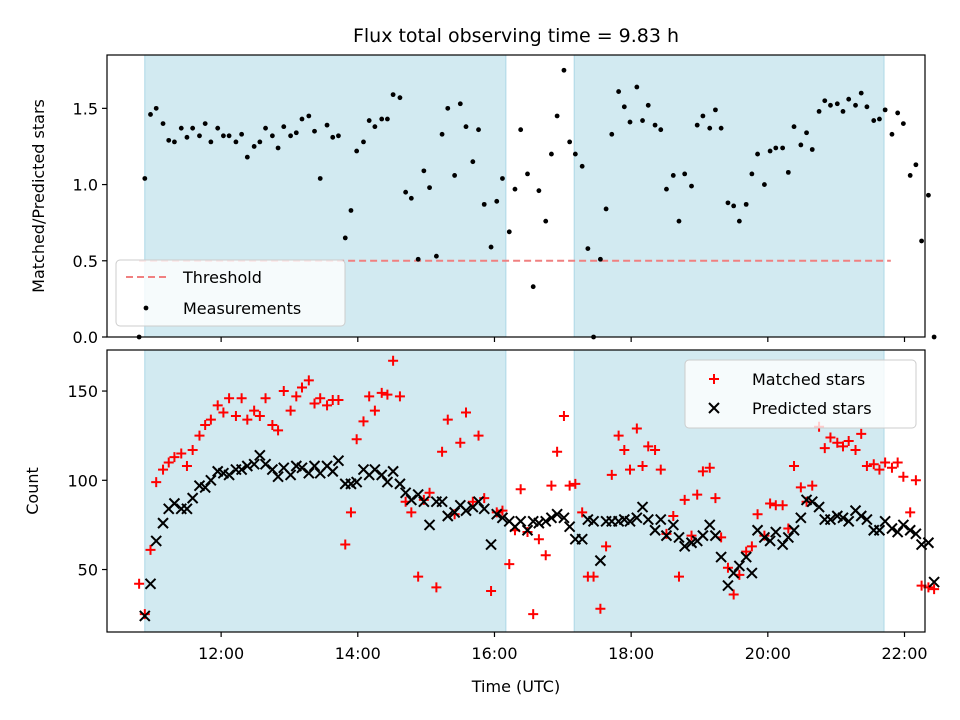  Describe the element at coordinates (768, 653) in the screenshot. I see `x-tick-label: 20:00` at that location.